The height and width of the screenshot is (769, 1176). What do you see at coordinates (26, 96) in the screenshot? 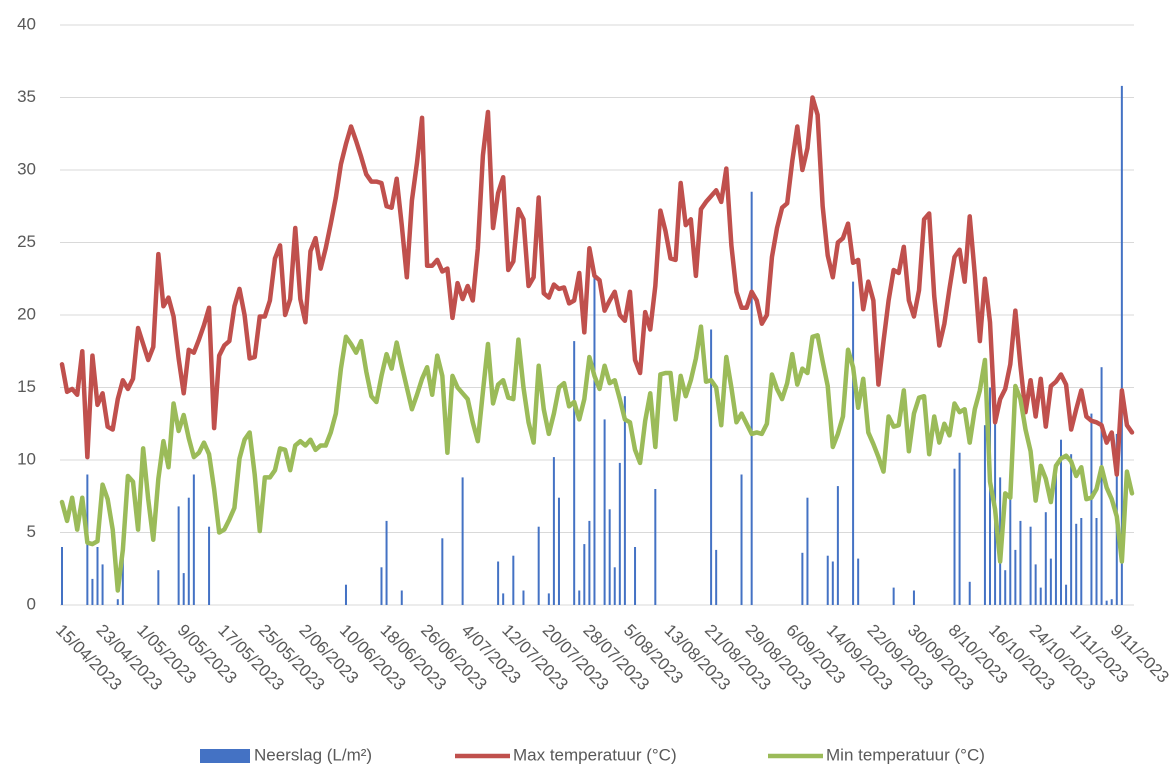
I see `y-tick-label: 35` at bounding box center [26, 96].